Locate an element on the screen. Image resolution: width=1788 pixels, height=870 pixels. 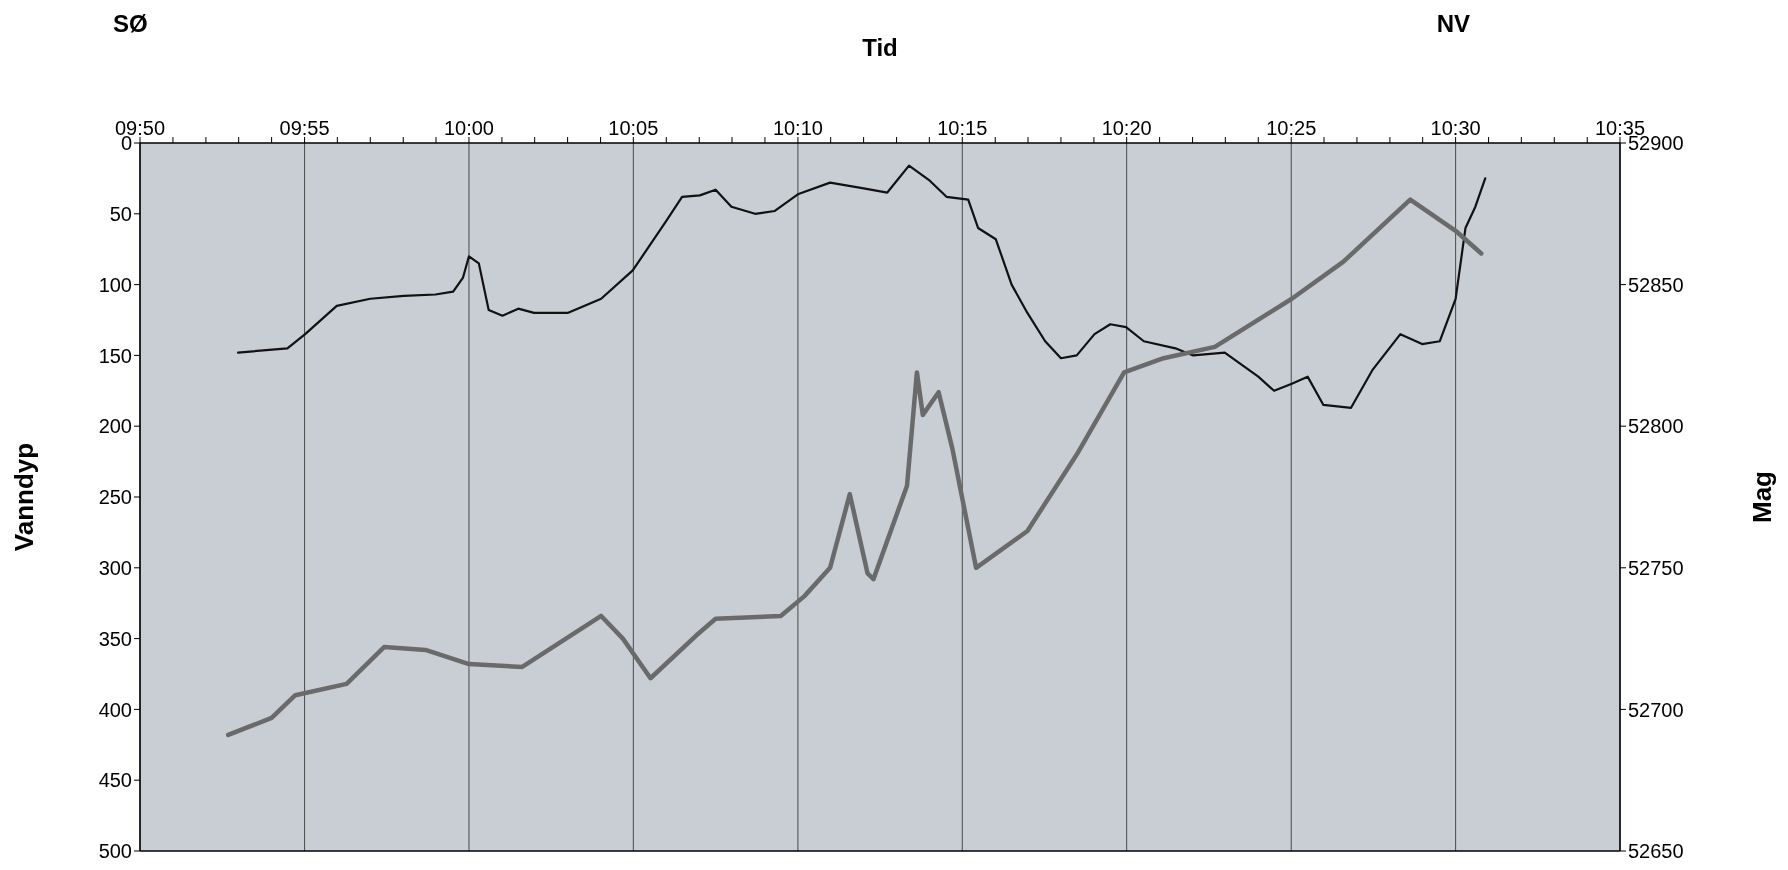
y2-tick-label: 52800 is located at coordinates (1656, 426).